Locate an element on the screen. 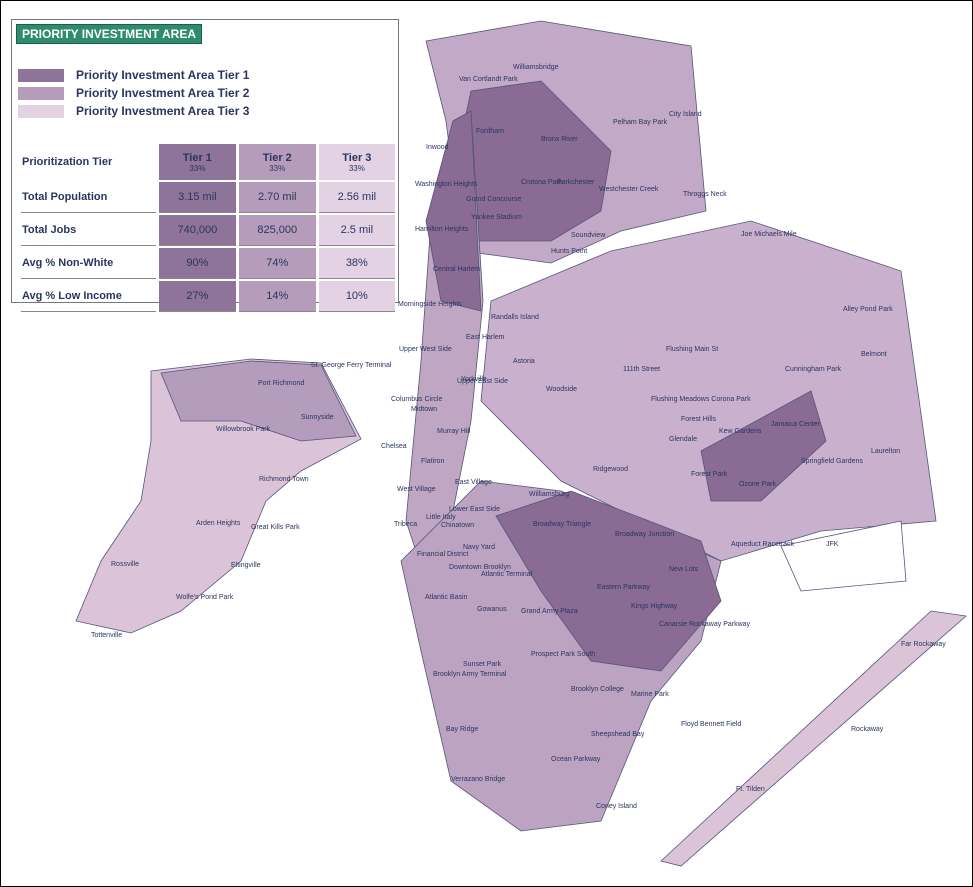 The image size is (973, 887). header-cell: Tier 2 33% is located at coordinates (277, 162).